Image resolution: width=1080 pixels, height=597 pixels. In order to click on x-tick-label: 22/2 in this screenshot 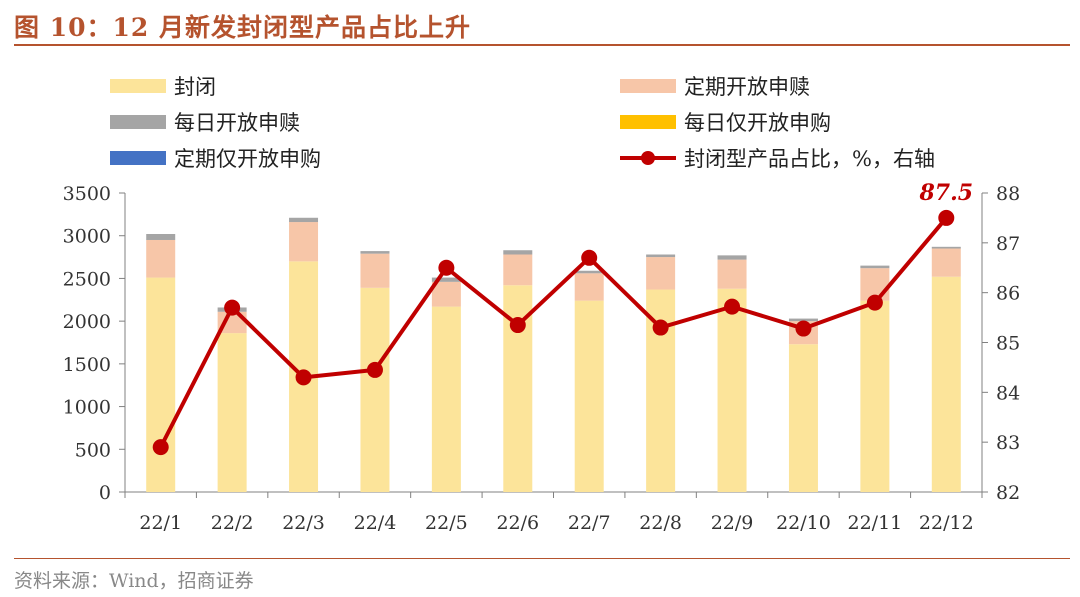, I will do `click(232, 523)`.